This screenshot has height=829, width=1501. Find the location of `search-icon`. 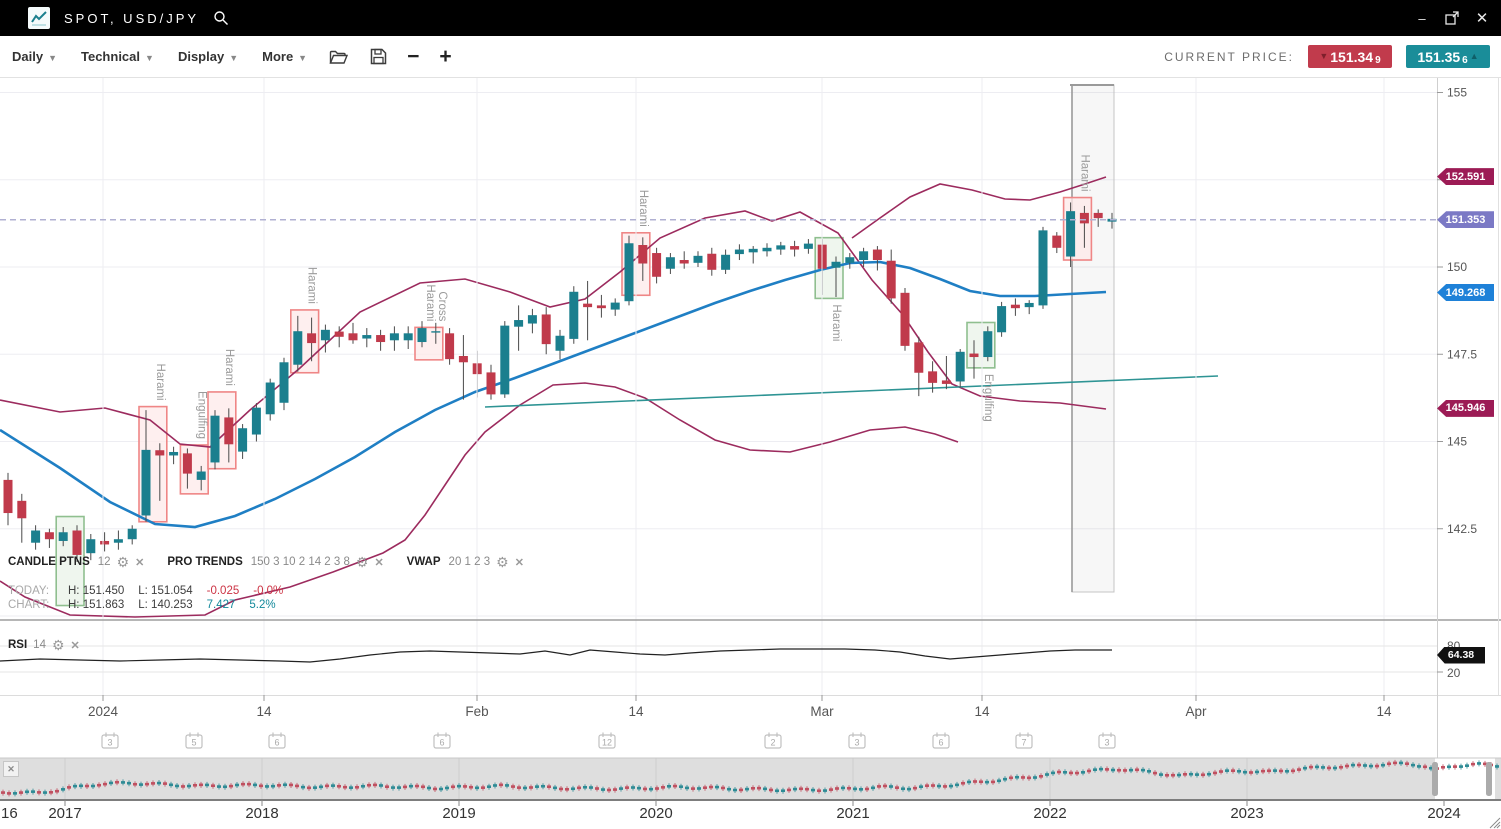

search-icon is located at coordinates (221, 18).